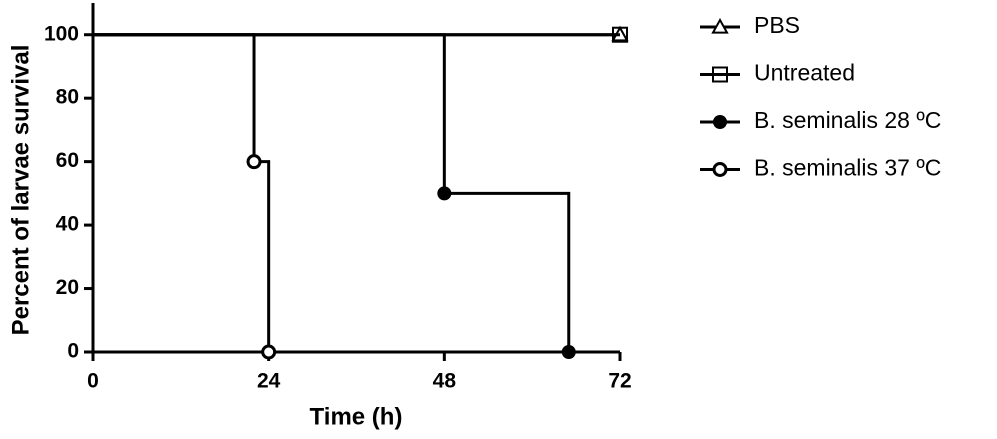 The width and height of the screenshot is (997, 439). Describe the element at coordinates (269, 381) in the screenshot. I see `x-tick-label: 24` at that location.